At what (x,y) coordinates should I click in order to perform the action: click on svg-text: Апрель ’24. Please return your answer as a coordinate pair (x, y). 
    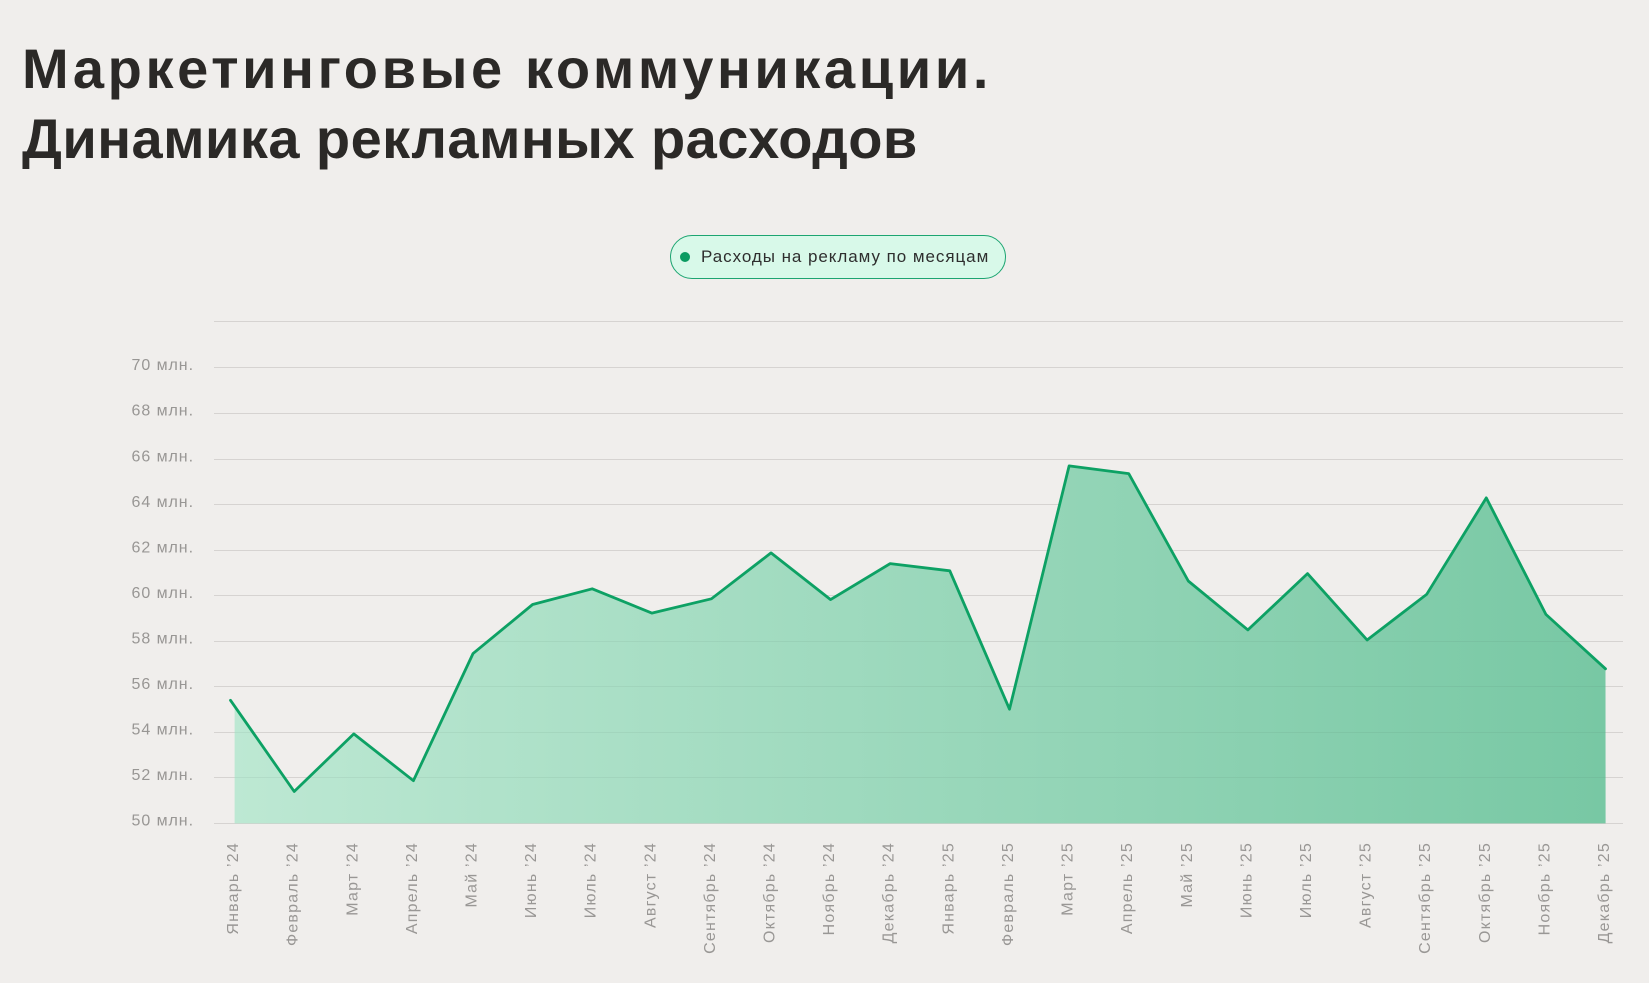
    Looking at the image, I should click on (412, 888).